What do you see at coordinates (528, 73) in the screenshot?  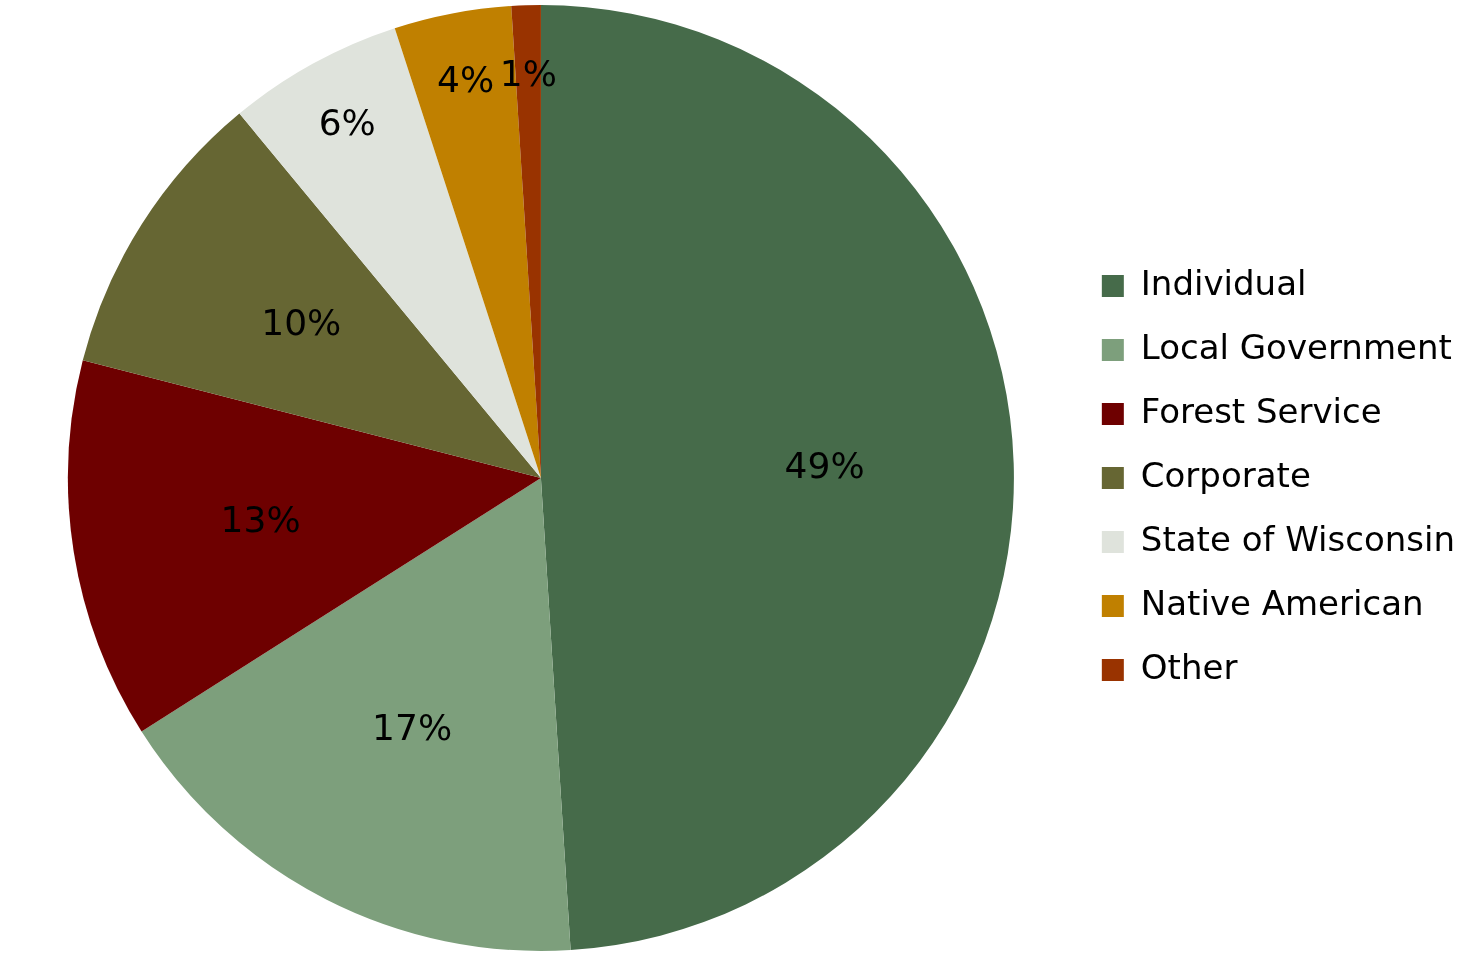 I see `data-label: 1%` at bounding box center [528, 73].